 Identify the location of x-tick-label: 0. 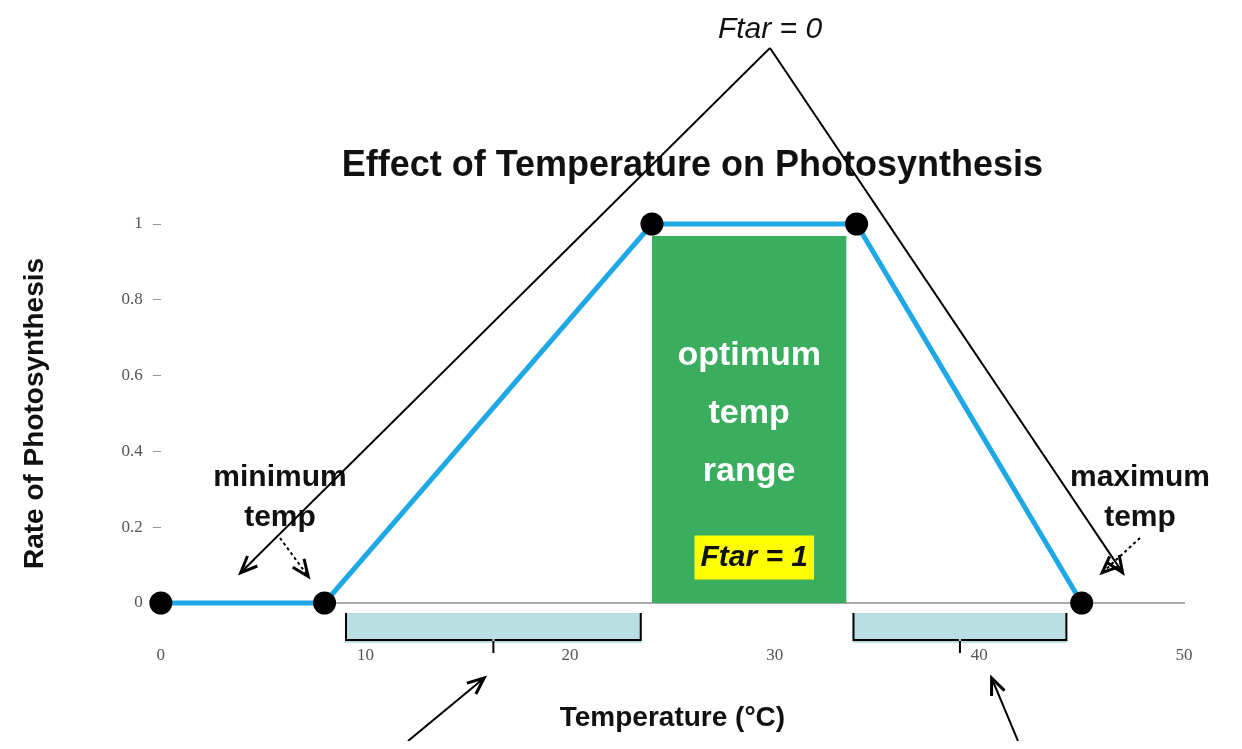
(161, 654).